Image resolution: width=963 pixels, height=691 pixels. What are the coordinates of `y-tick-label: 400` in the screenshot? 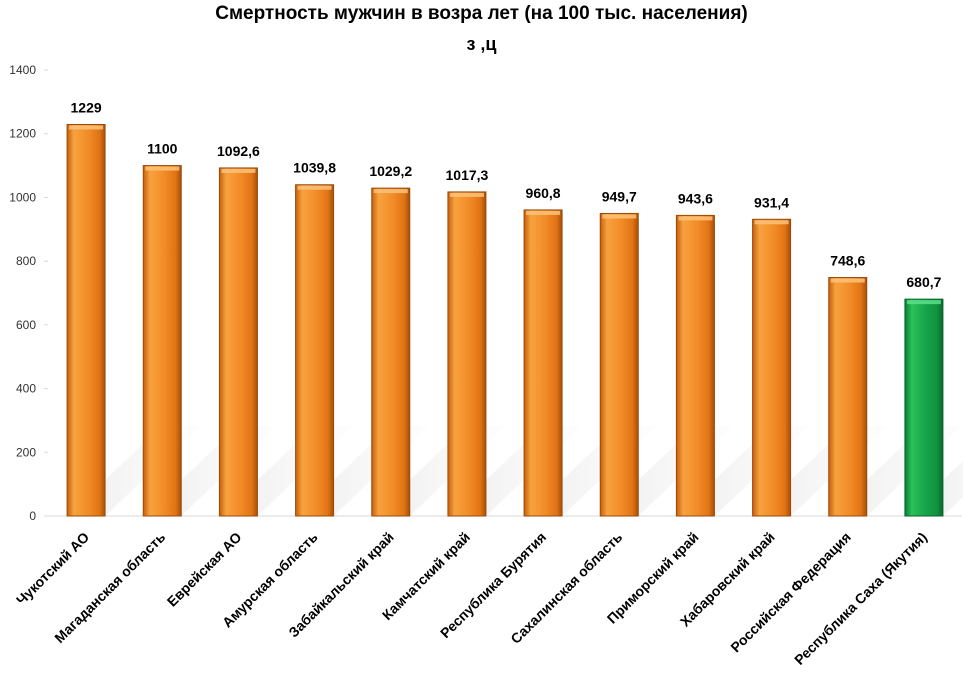 It's located at (26, 389).